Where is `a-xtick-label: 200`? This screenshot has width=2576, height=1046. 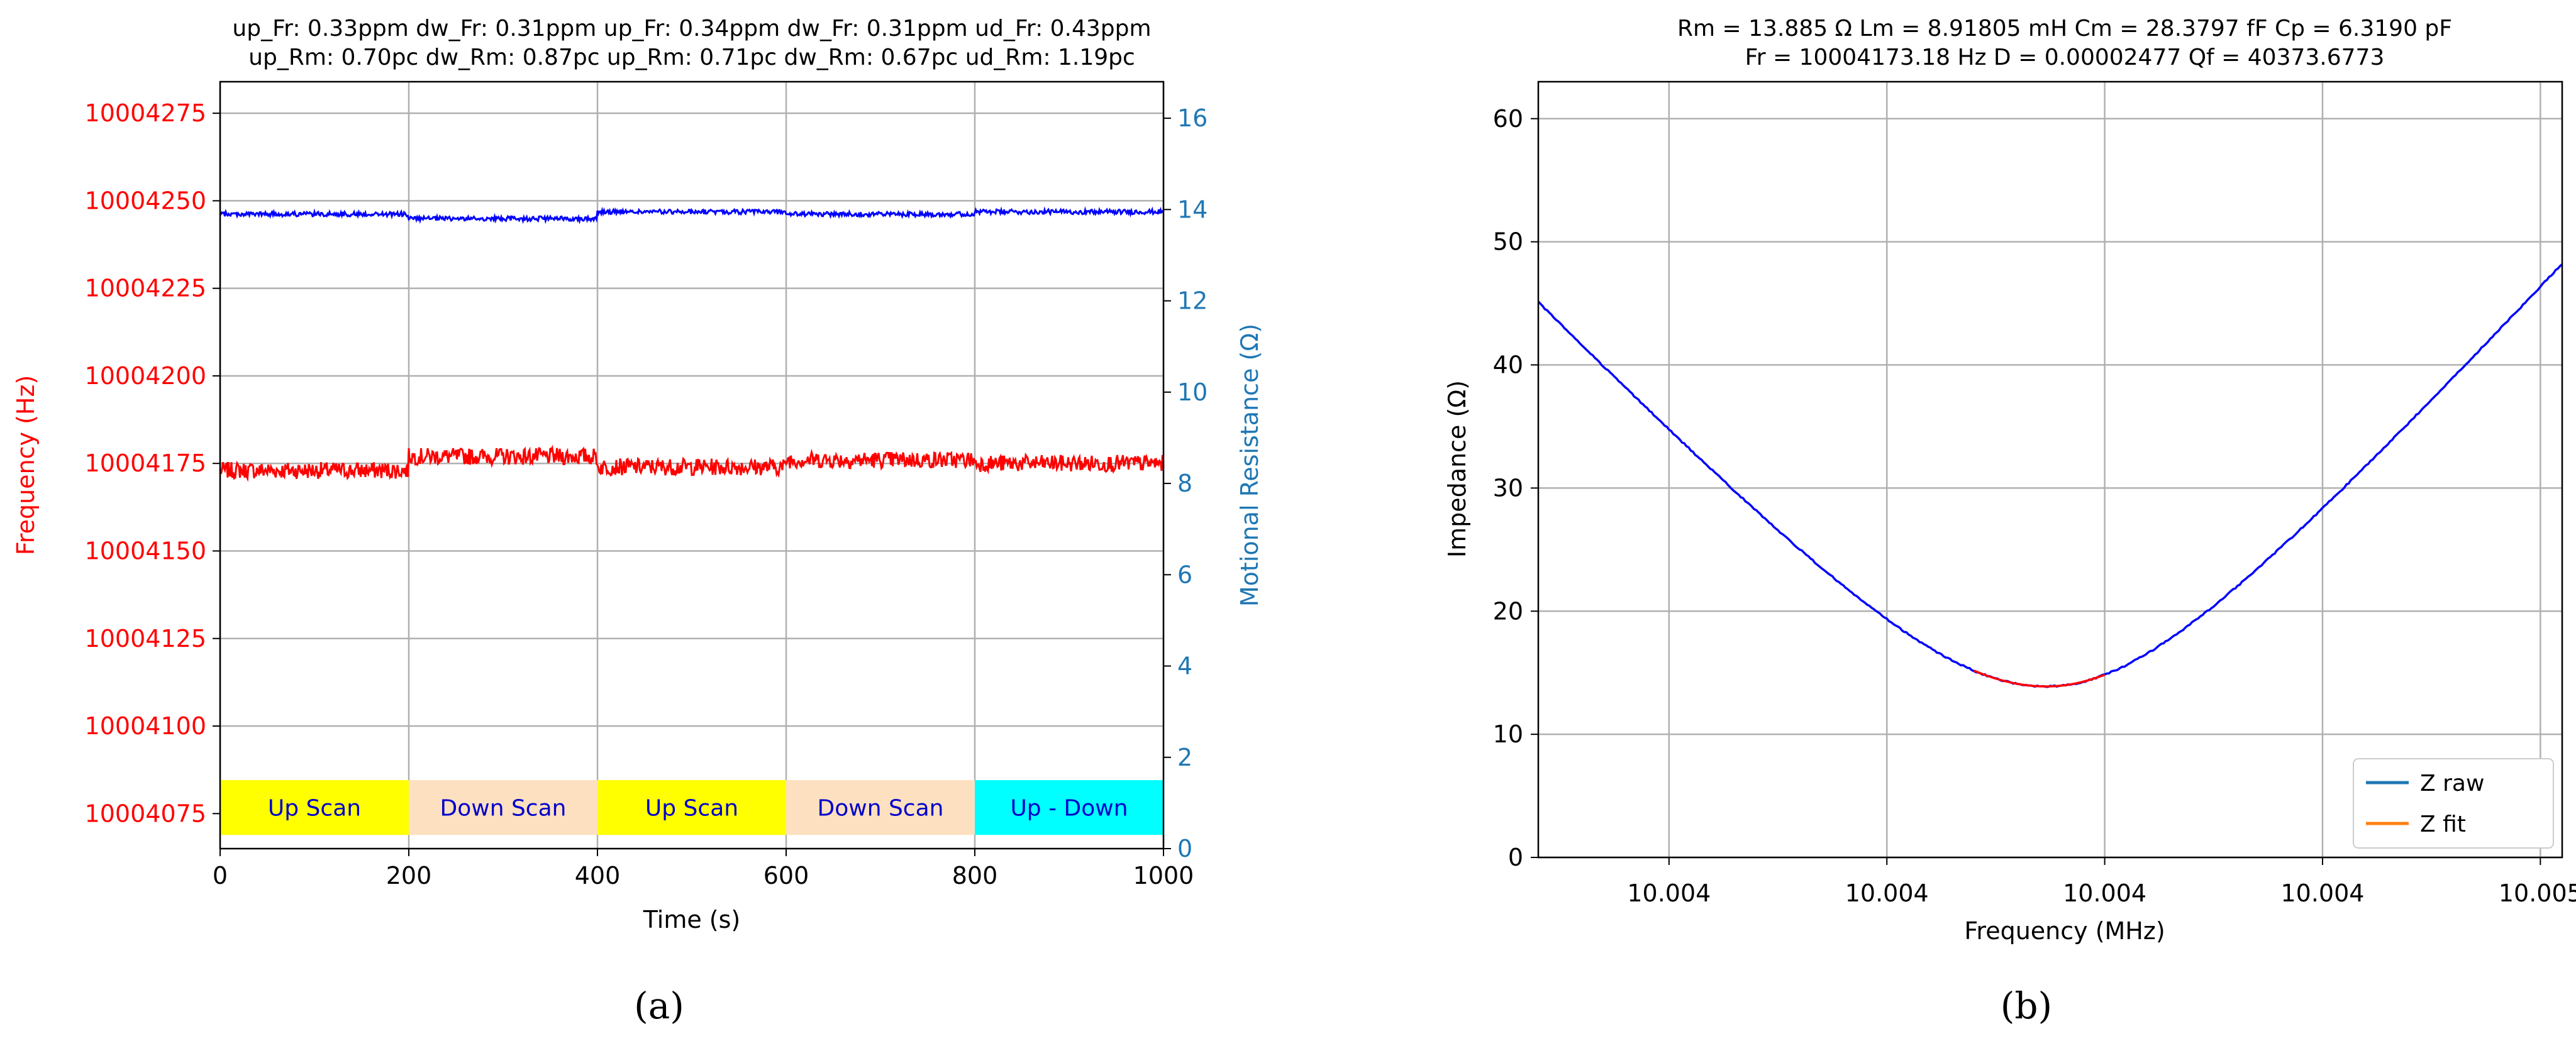
a-xtick-label: 200 is located at coordinates (409, 875).